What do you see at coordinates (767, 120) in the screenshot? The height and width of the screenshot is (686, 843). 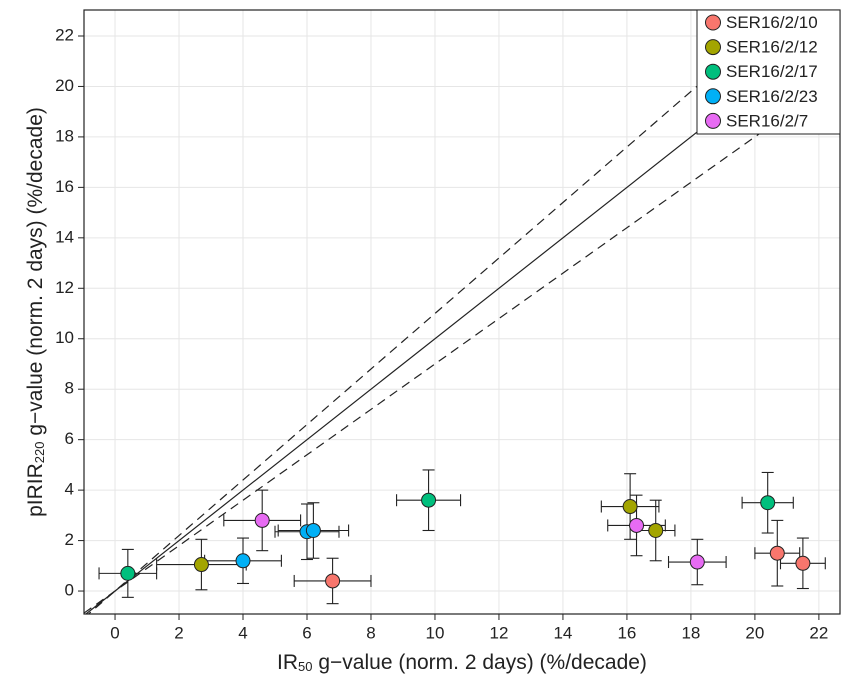 I see `legend-label: SER16/2/7` at bounding box center [767, 120].